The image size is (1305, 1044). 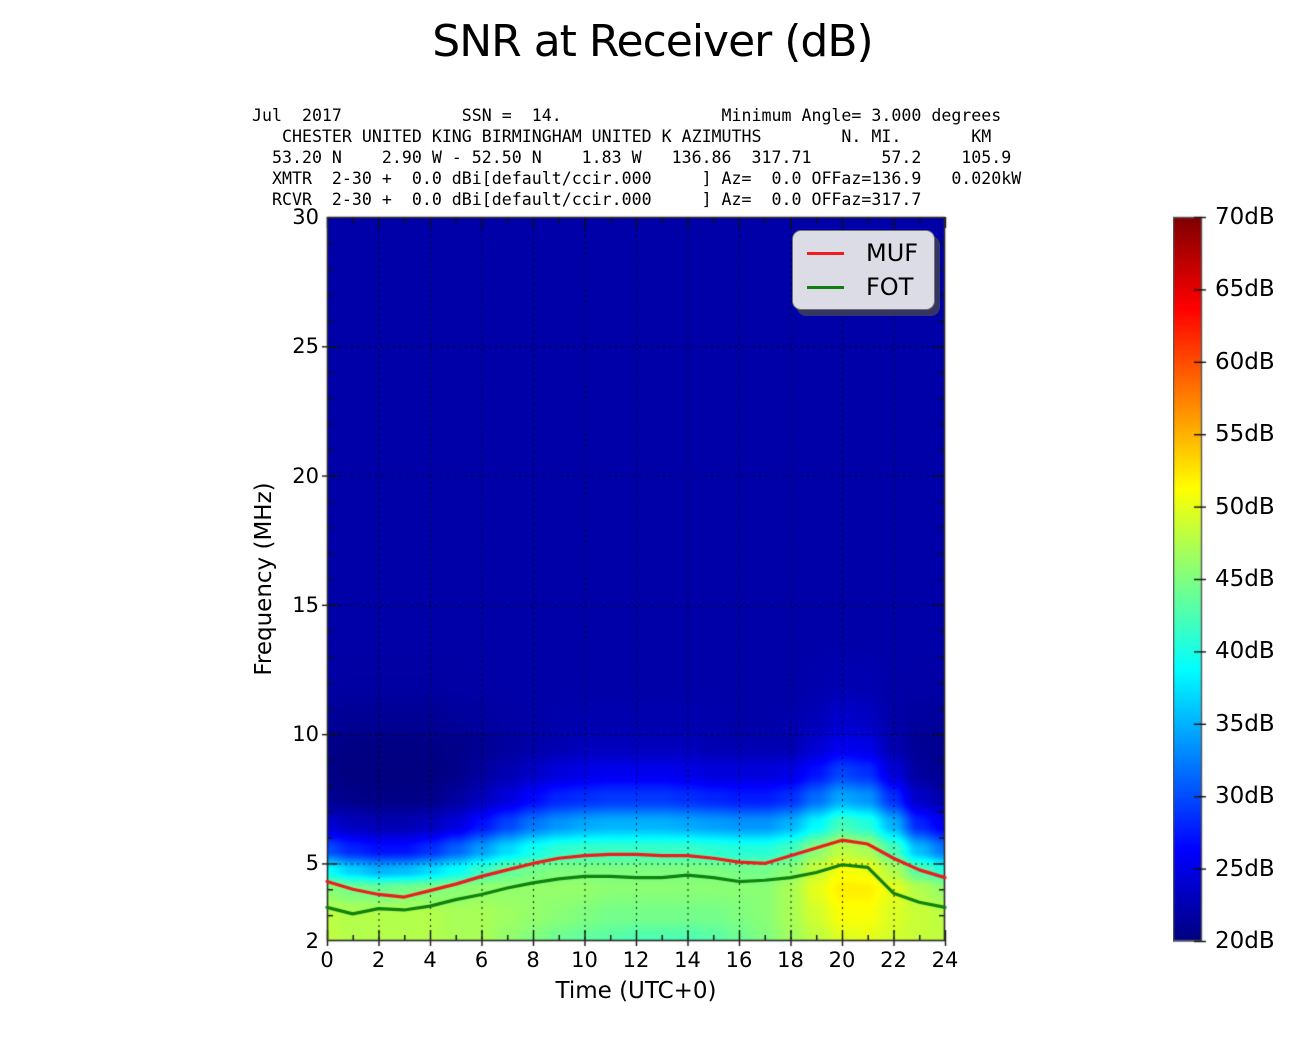 What do you see at coordinates (312, 863) in the screenshot?
I see `y-tick-label: 5` at bounding box center [312, 863].